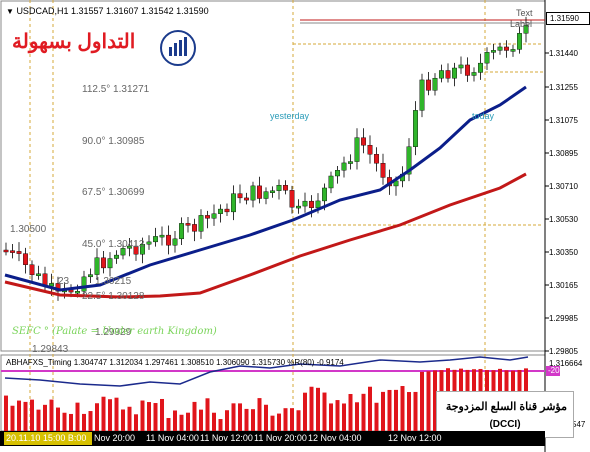 Image resolution: width=590 pixels, height=452 pixels. Describe the element at coordinates (563, 153) in the screenshot. I see `price-axis-label: 1.30895` at that location.